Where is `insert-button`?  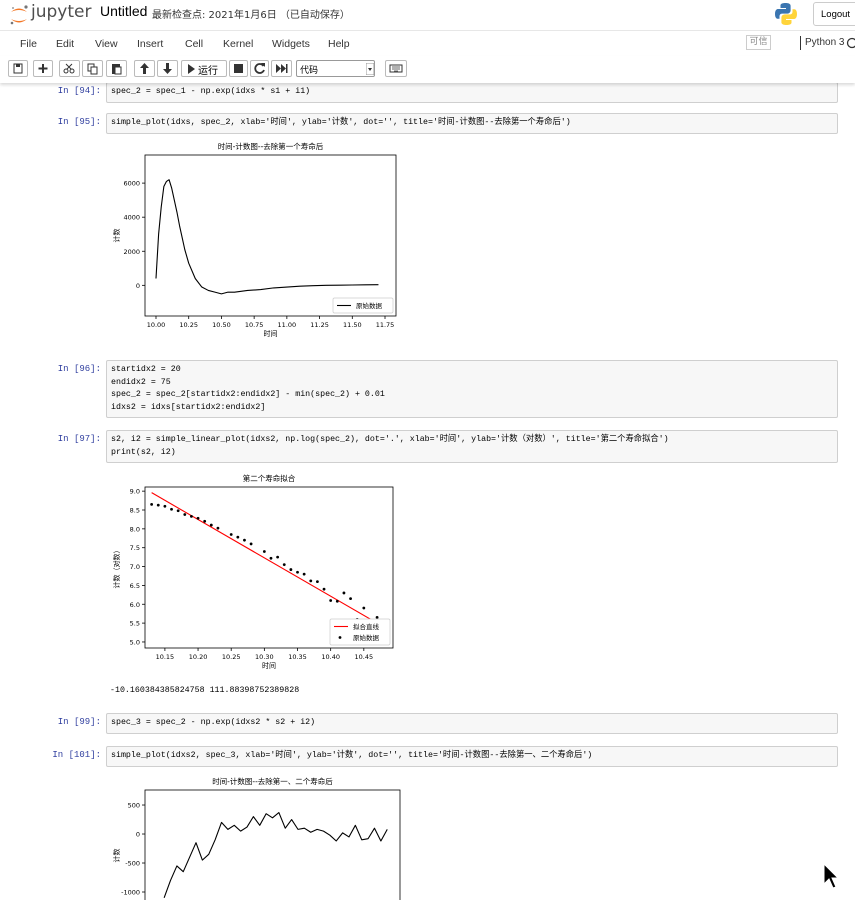 insert-button is located at coordinates (43, 68).